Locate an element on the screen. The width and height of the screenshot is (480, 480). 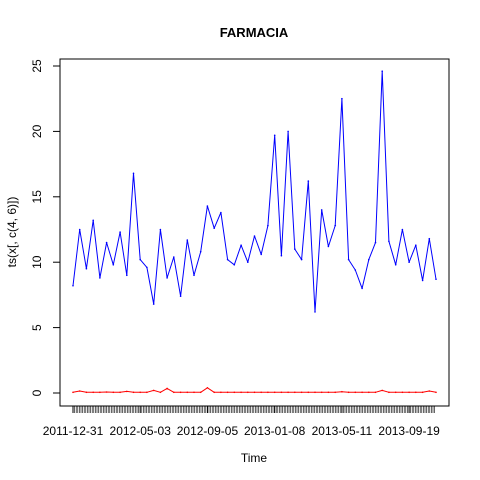
x-axis-label: Time is located at coordinates (254, 458).